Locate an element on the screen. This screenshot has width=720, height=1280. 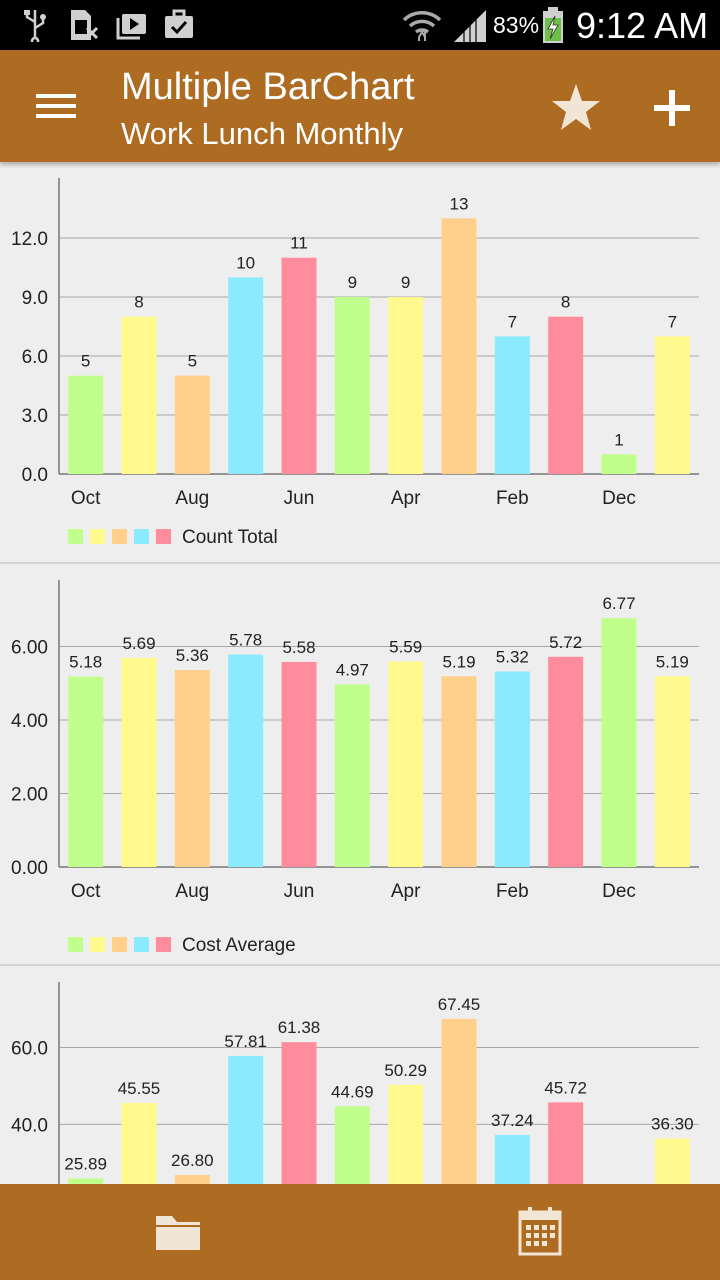
y-tick-label: 12.0 is located at coordinates (29, 239).